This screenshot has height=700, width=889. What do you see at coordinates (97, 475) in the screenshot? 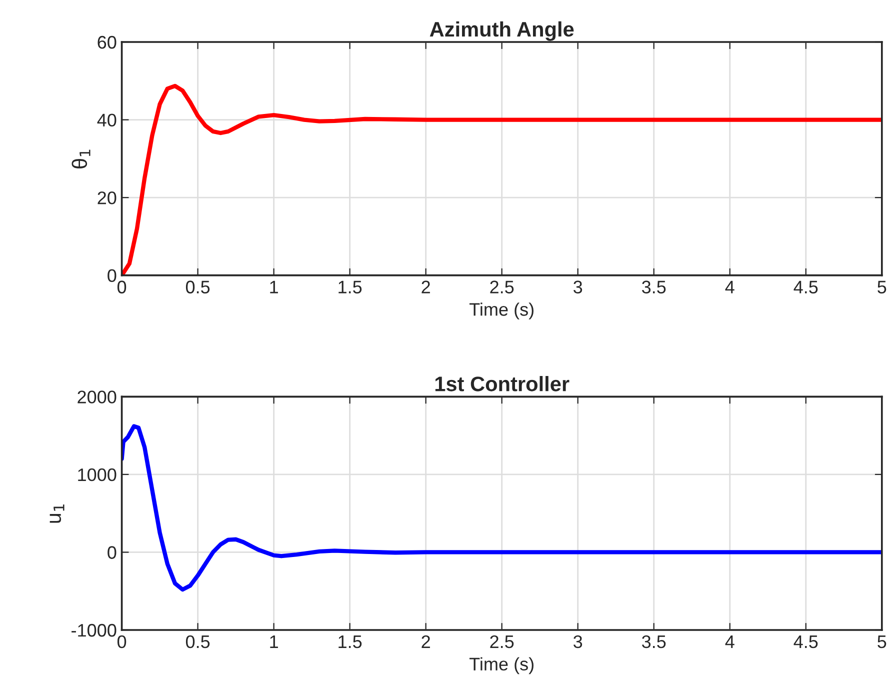
I see `y-tick-label: 1000` at bounding box center [97, 475].